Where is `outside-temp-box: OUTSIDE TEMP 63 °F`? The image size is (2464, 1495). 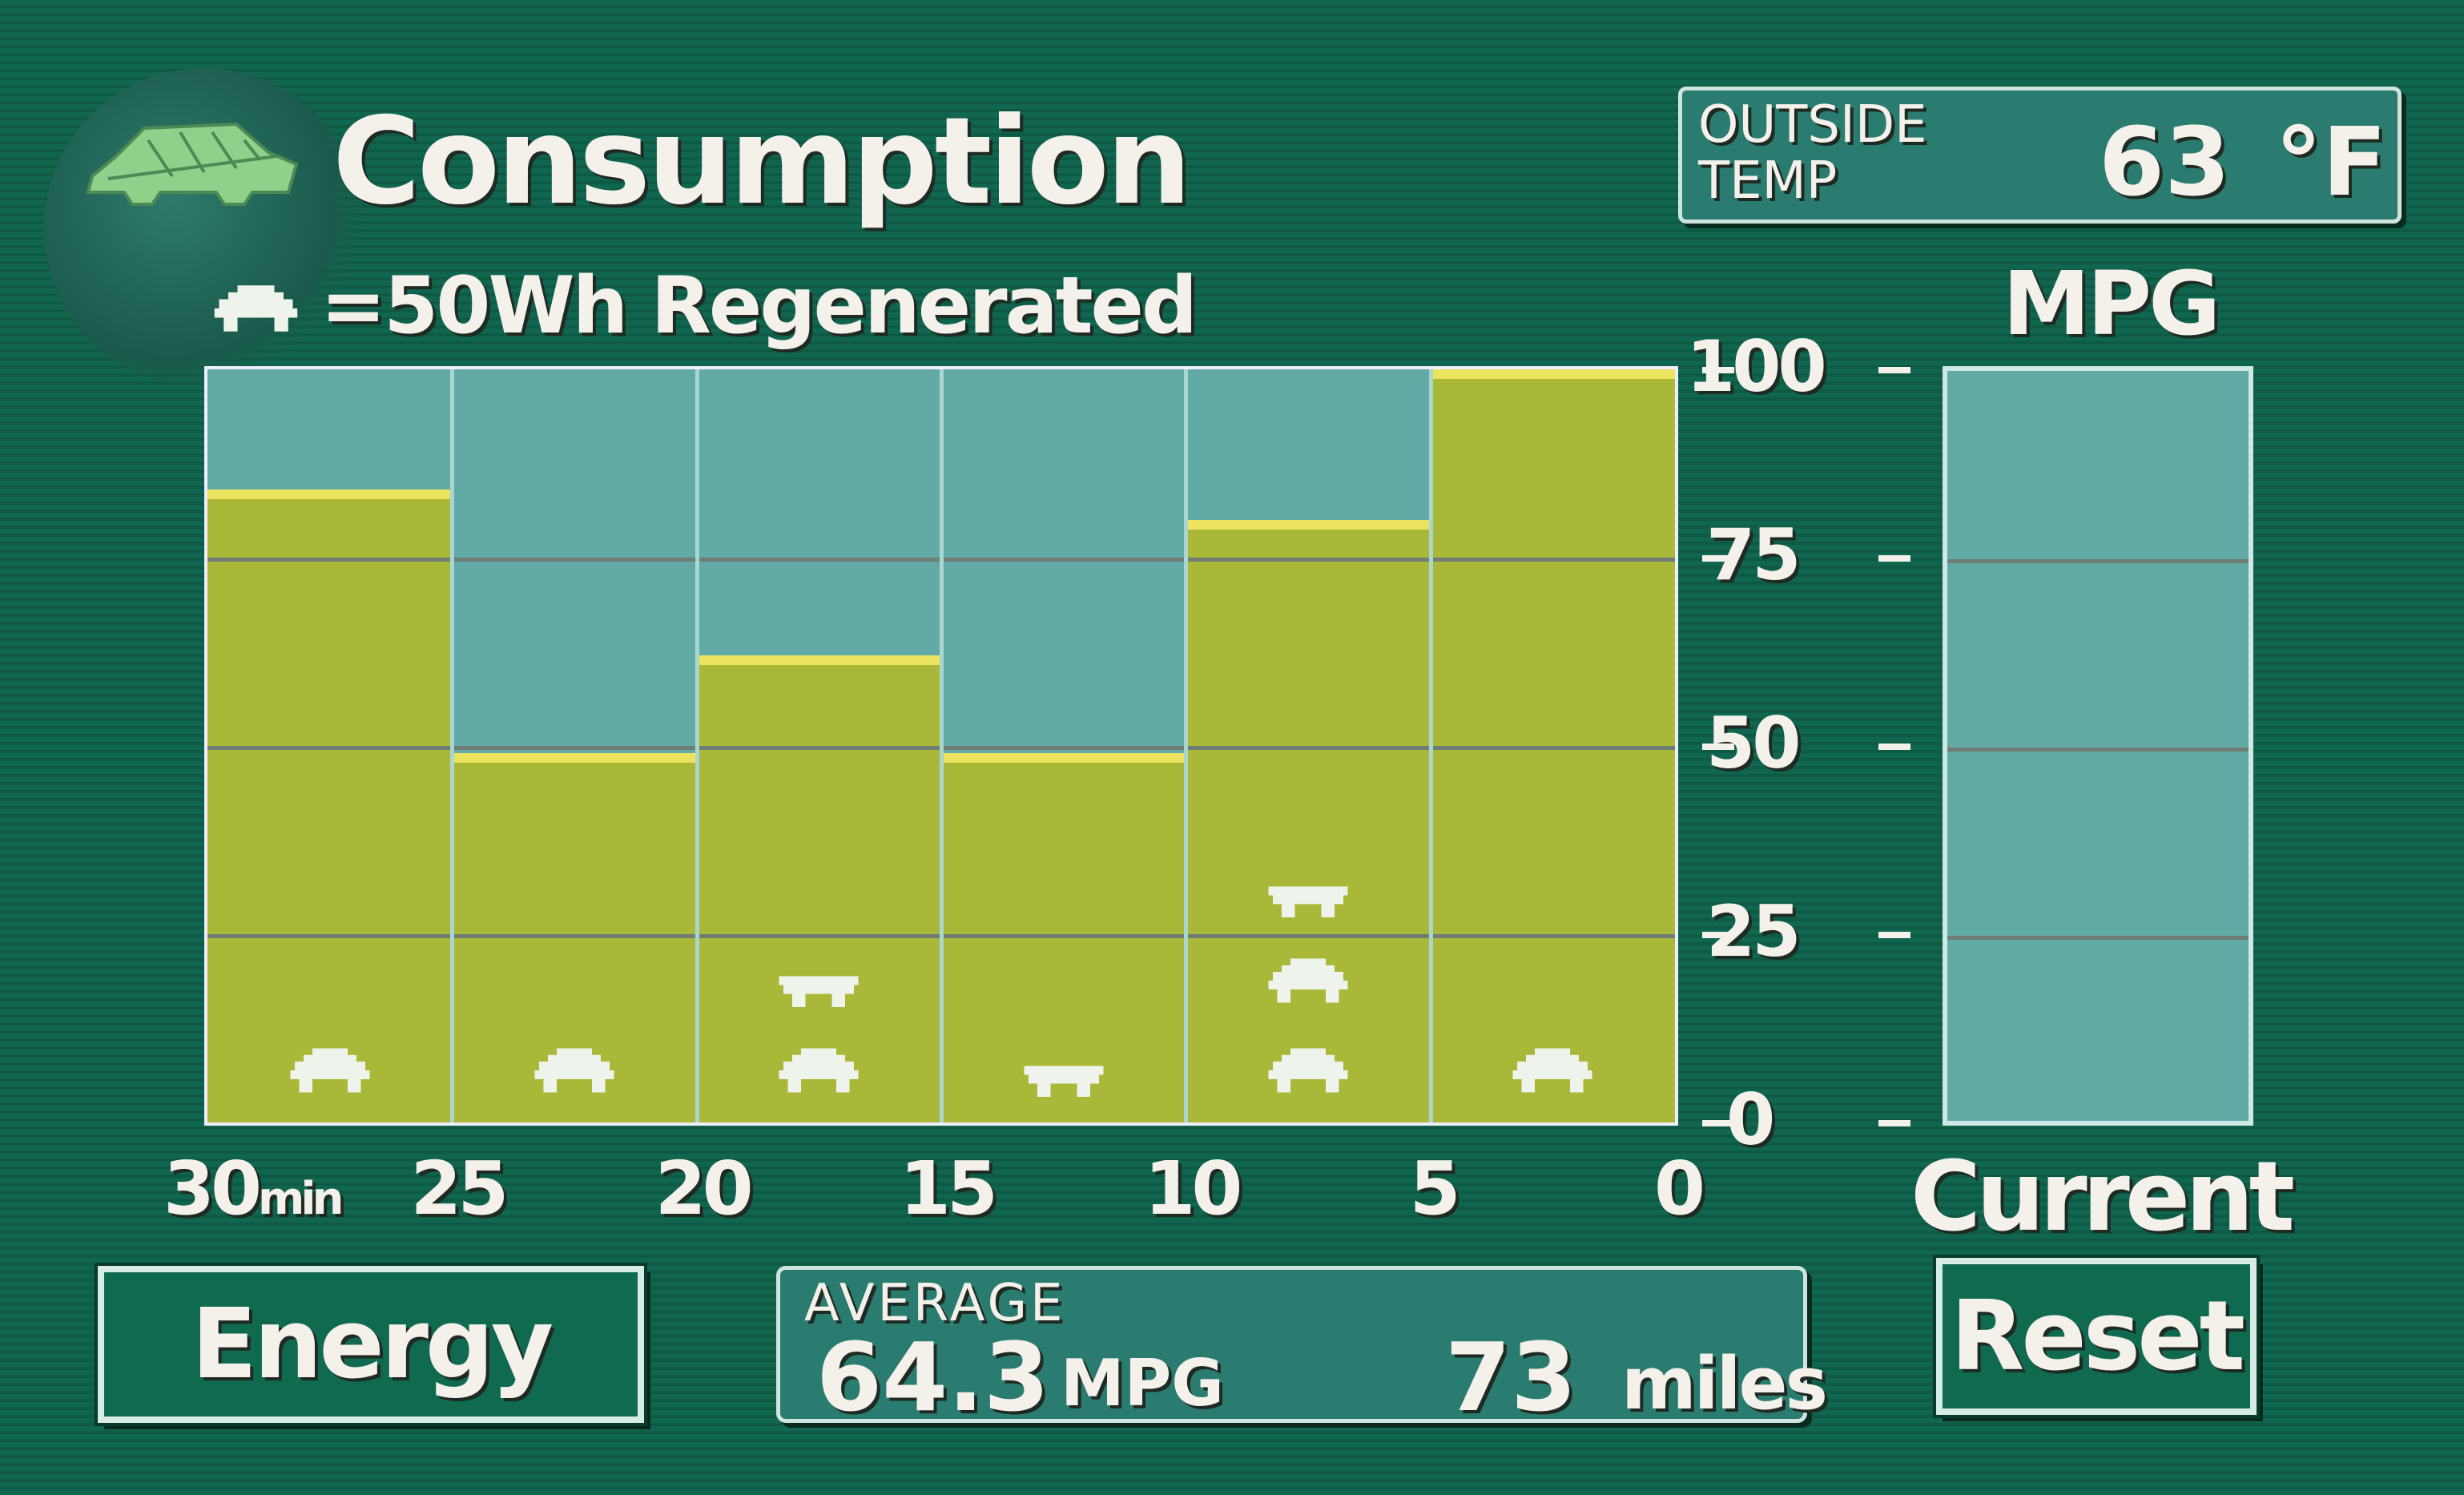
outside-temp-box: OUTSIDE TEMP 63 °F is located at coordinates (2040, 155).